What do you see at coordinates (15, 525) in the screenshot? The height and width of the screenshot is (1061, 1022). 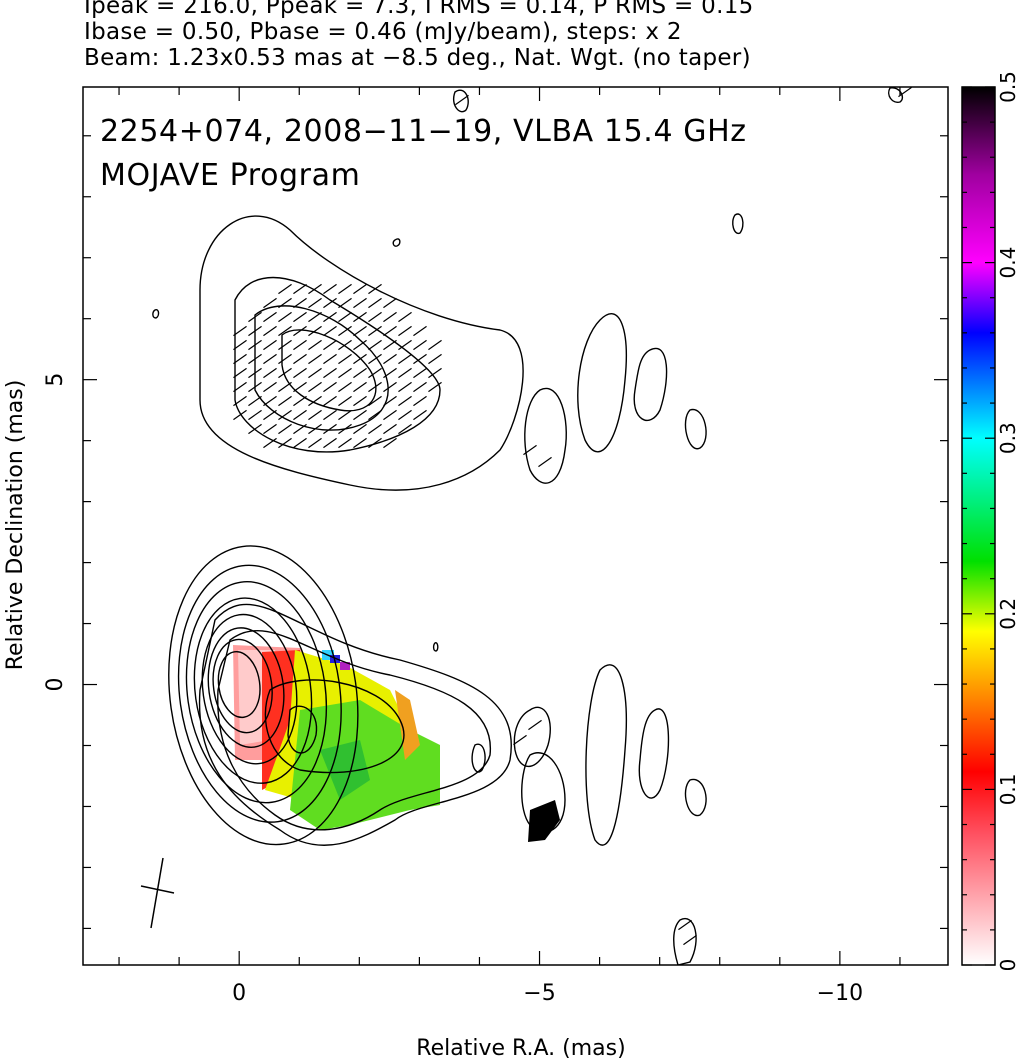 I see `y-axis-label: Relative Declination (mas)` at bounding box center [15, 525].